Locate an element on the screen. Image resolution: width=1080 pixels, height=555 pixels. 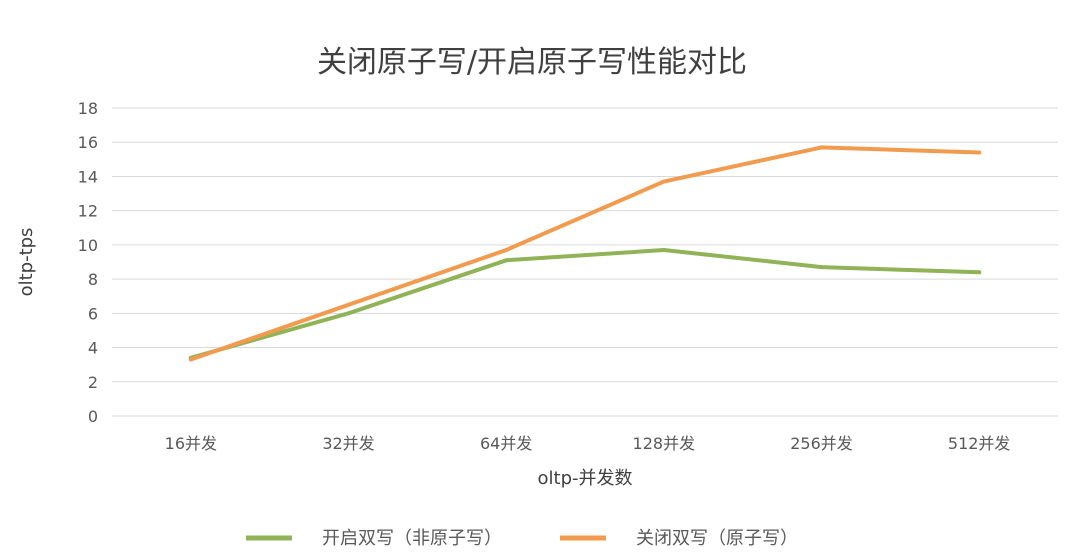
y-tick-label: 6 is located at coordinates (93, 313).